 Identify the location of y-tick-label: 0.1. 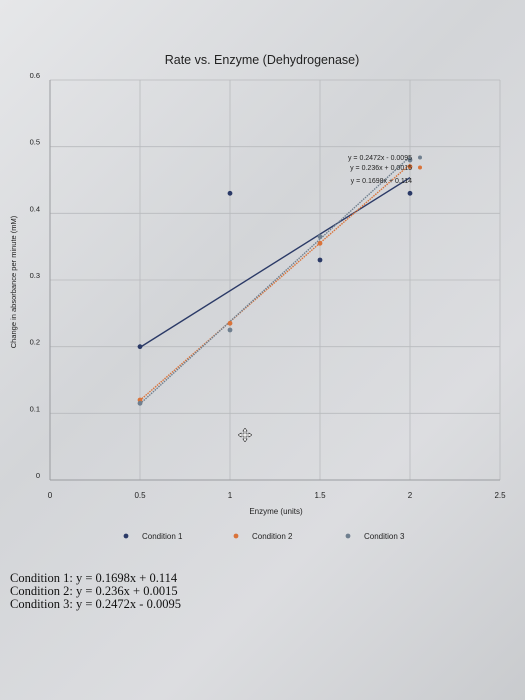
(35, 408).